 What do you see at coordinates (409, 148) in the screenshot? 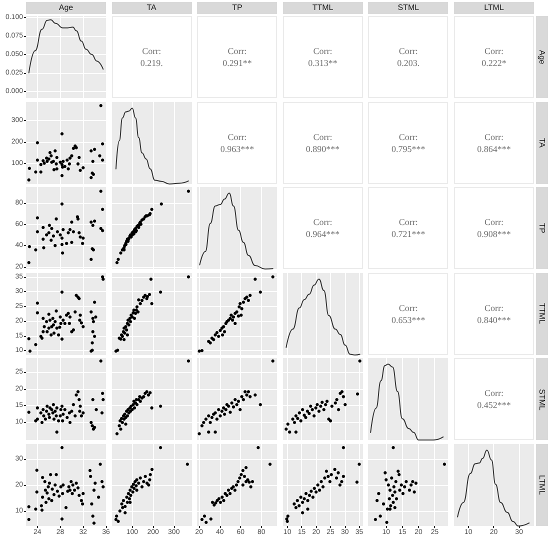
I see `text: 0.795***` at bounding box center [409, 148].